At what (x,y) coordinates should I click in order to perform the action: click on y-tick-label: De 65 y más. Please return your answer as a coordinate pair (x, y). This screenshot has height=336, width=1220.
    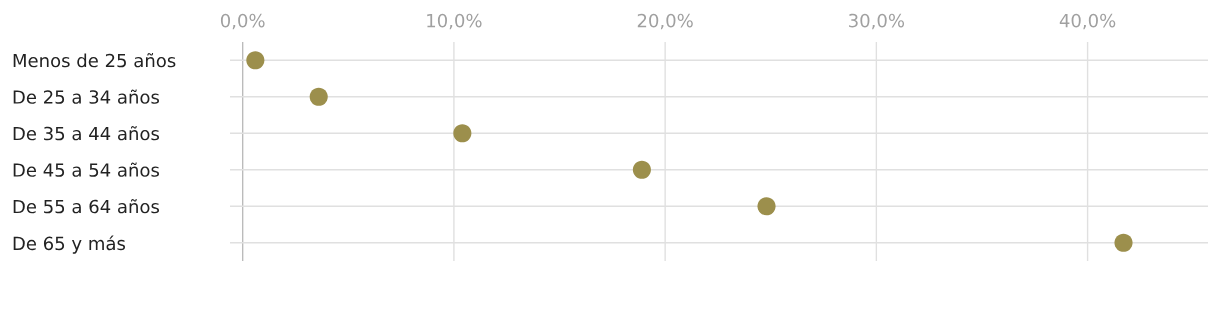
    Looking at the image, I should click on (69, 244).